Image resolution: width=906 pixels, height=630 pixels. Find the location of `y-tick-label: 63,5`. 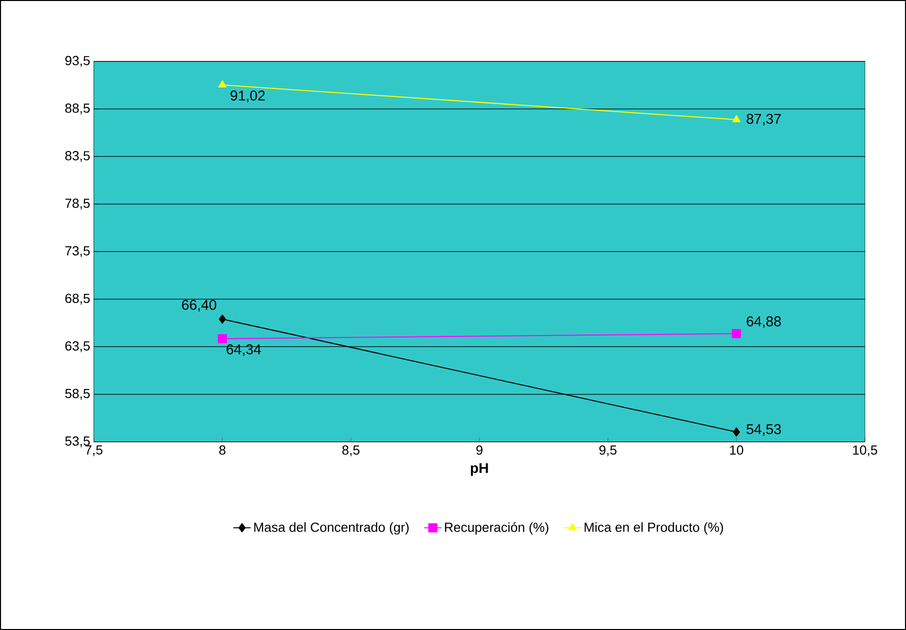

y-tick-label: 63,5 is located at coordinates (77, 346).